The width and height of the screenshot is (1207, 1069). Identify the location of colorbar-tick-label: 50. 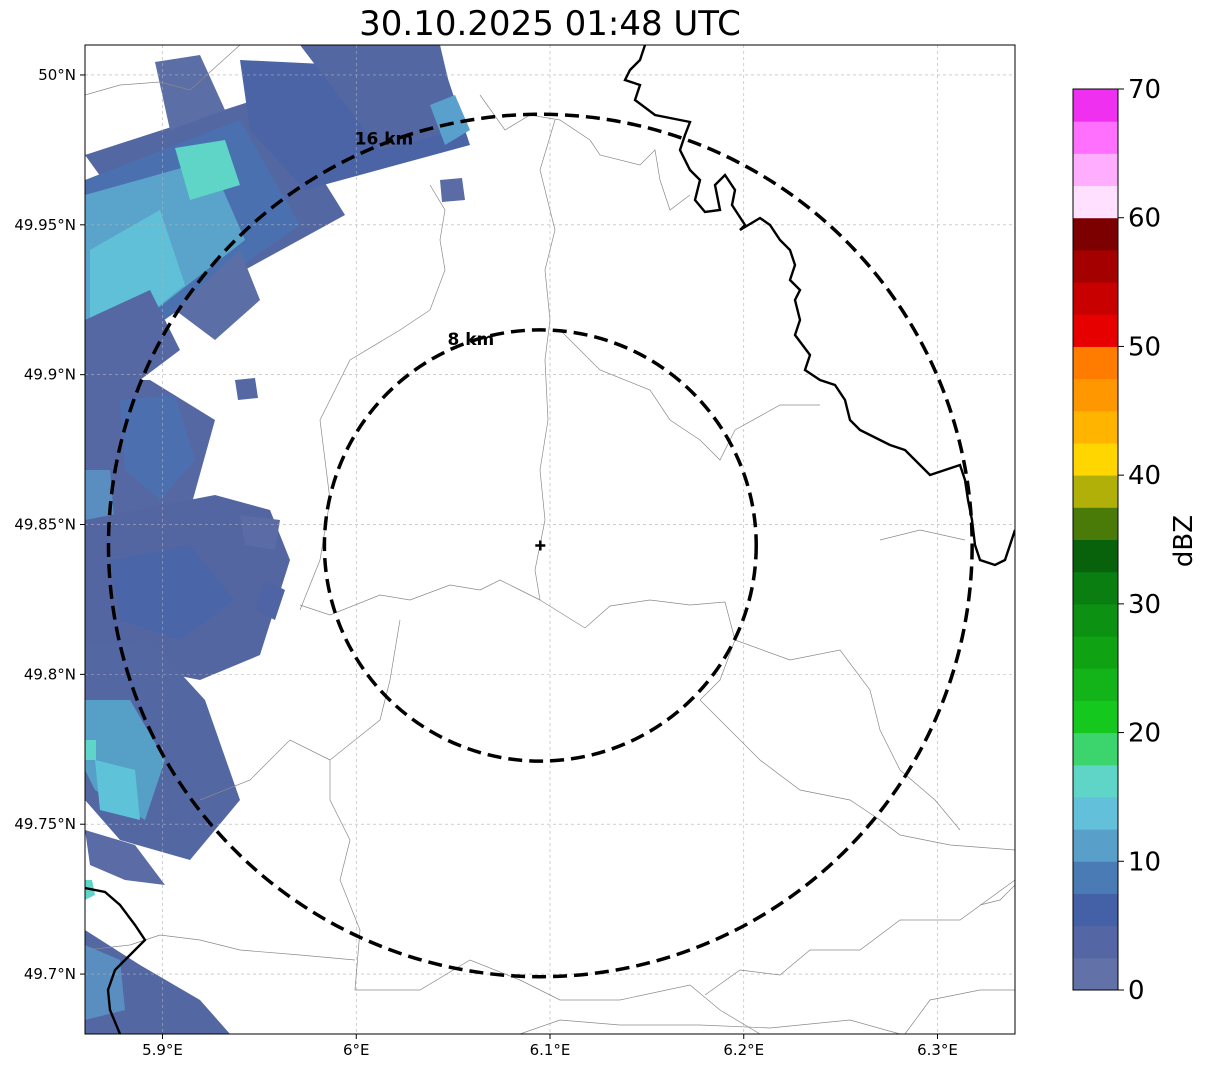
(1144, 347).